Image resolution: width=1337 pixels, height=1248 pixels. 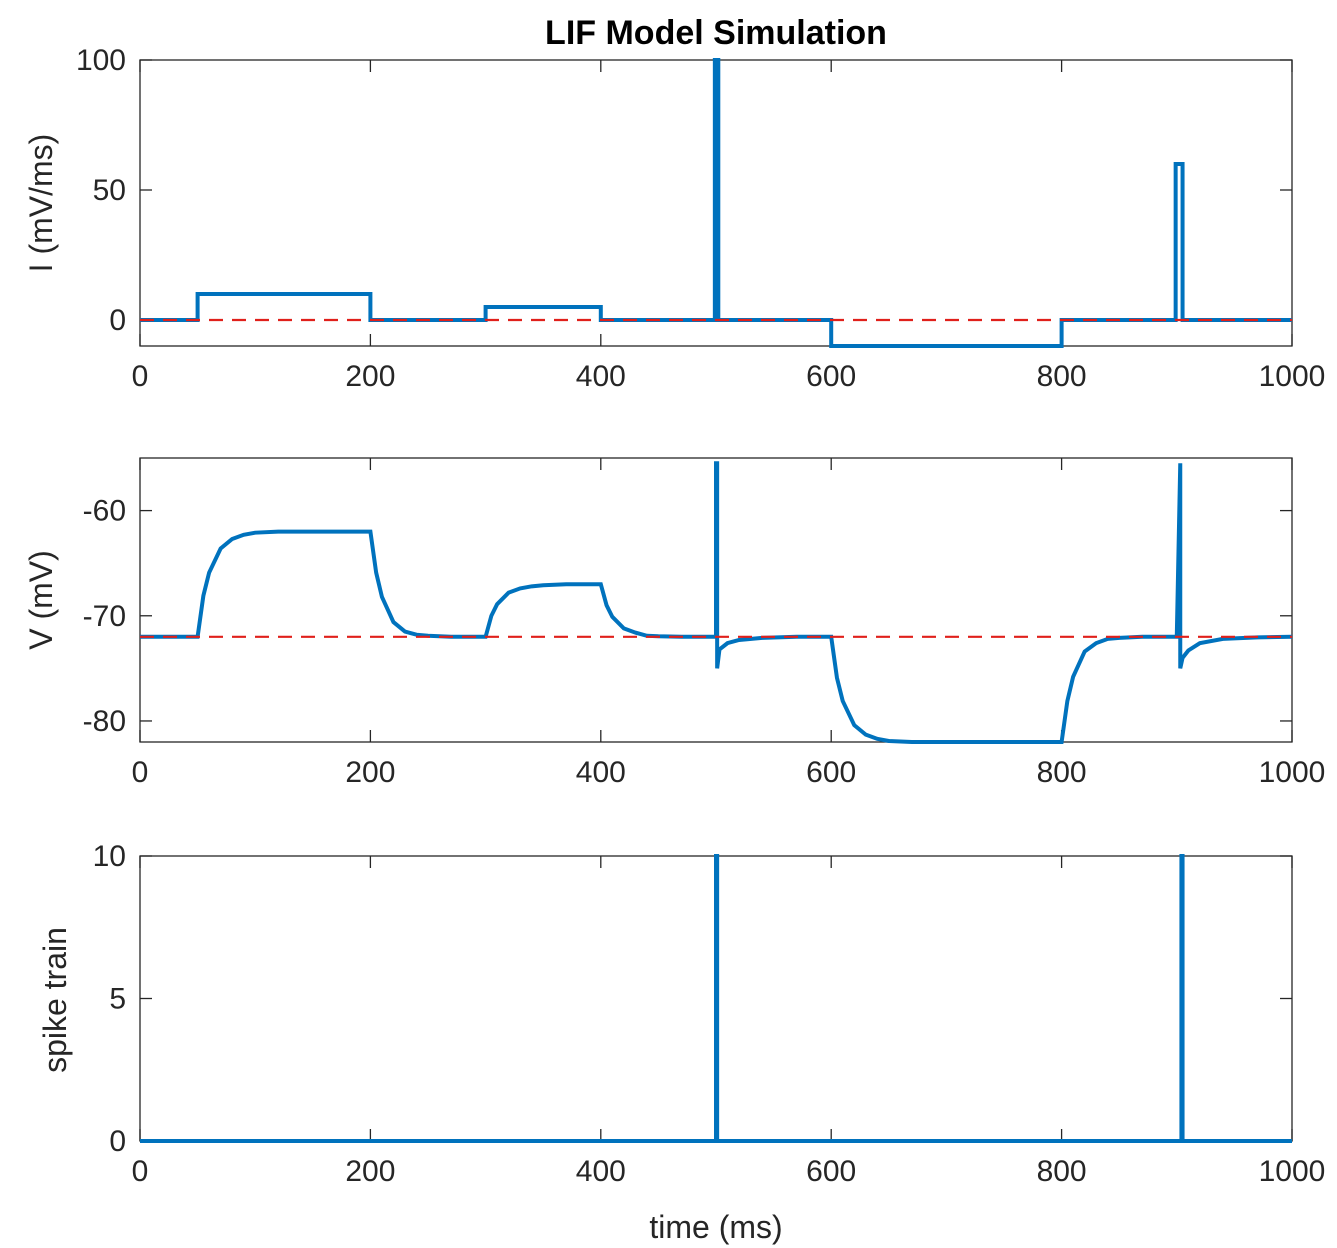 What do you see at coordinates (1292, 376) in the screenshot?
I see `current-xtick-label: 1000` at bounding box center [1292, 376].